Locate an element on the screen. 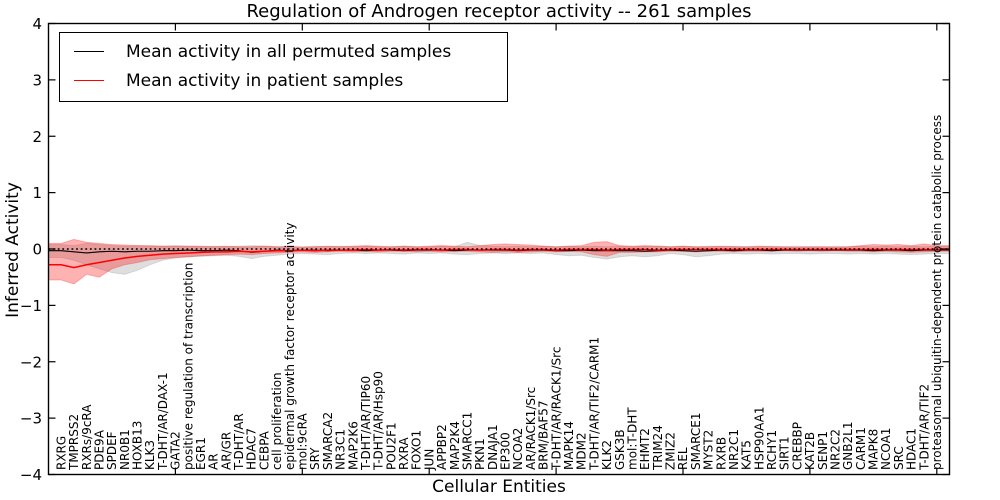  y-tick-label: 4 is located at coordinates (37, 24).